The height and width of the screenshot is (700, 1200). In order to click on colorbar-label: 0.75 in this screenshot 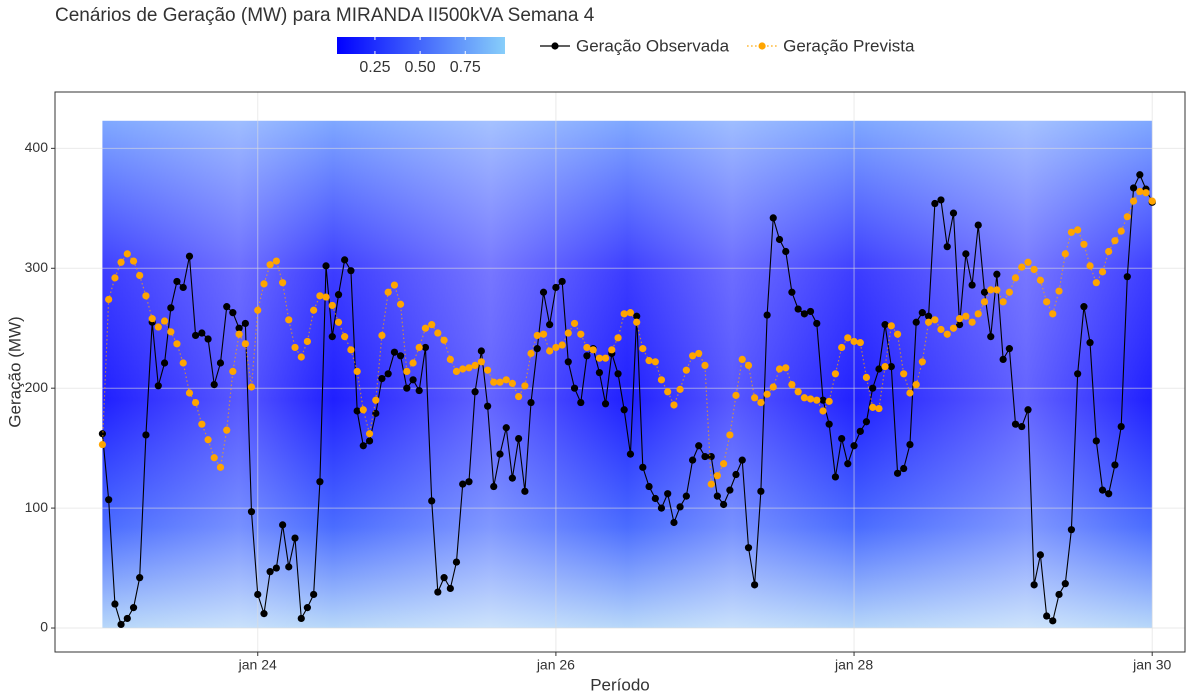, I will do `click(465, 67)`.